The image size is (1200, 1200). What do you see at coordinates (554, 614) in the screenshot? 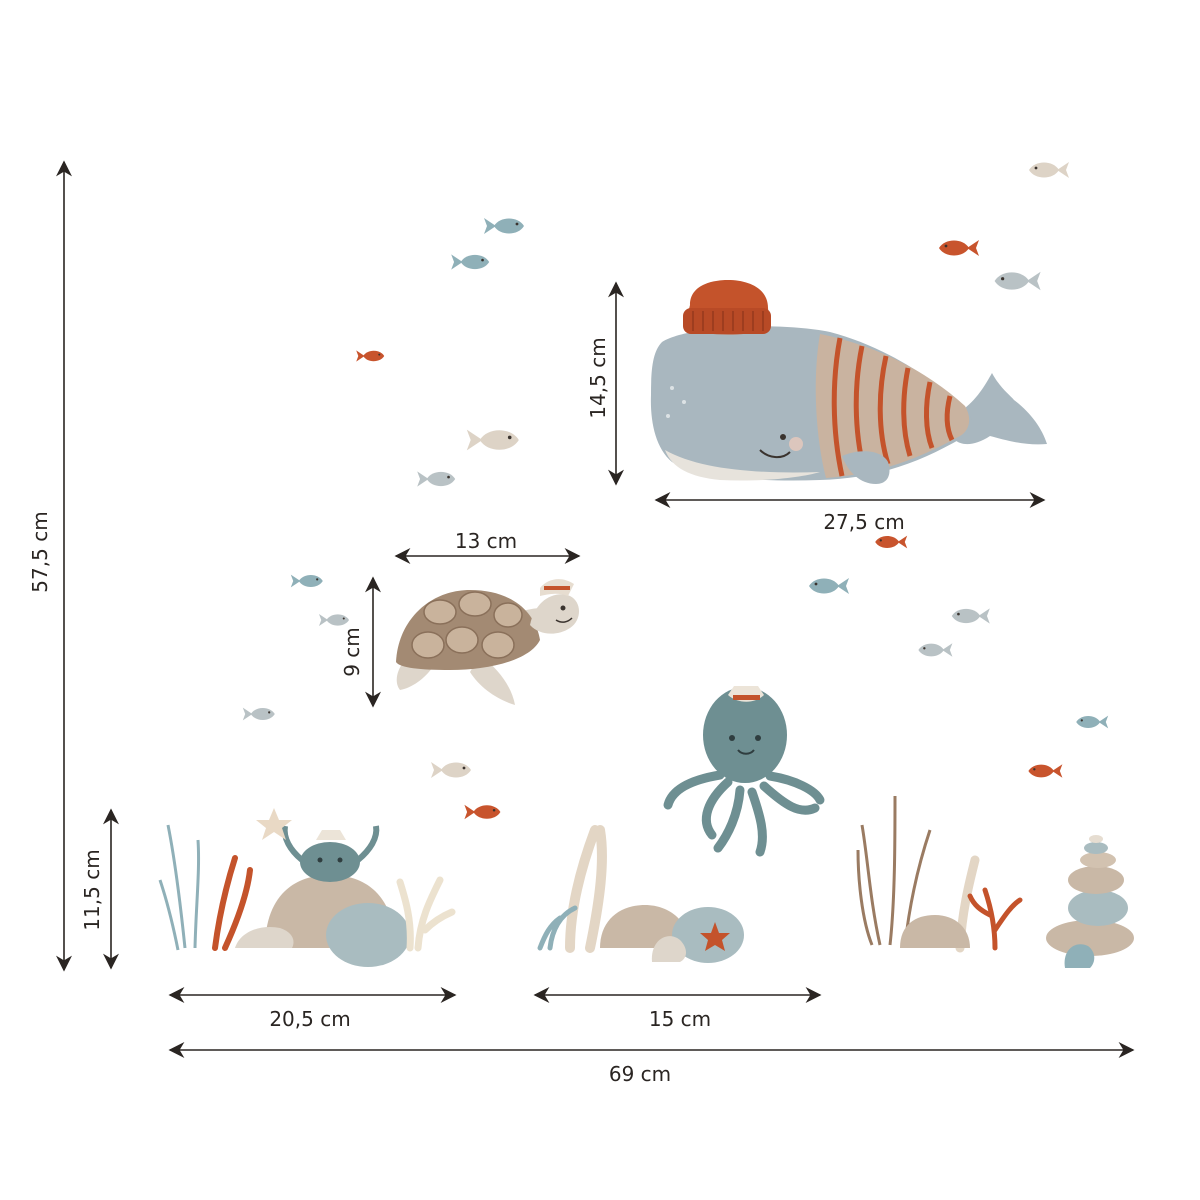
I see `turtle-head` at bounding box center [554, 614].